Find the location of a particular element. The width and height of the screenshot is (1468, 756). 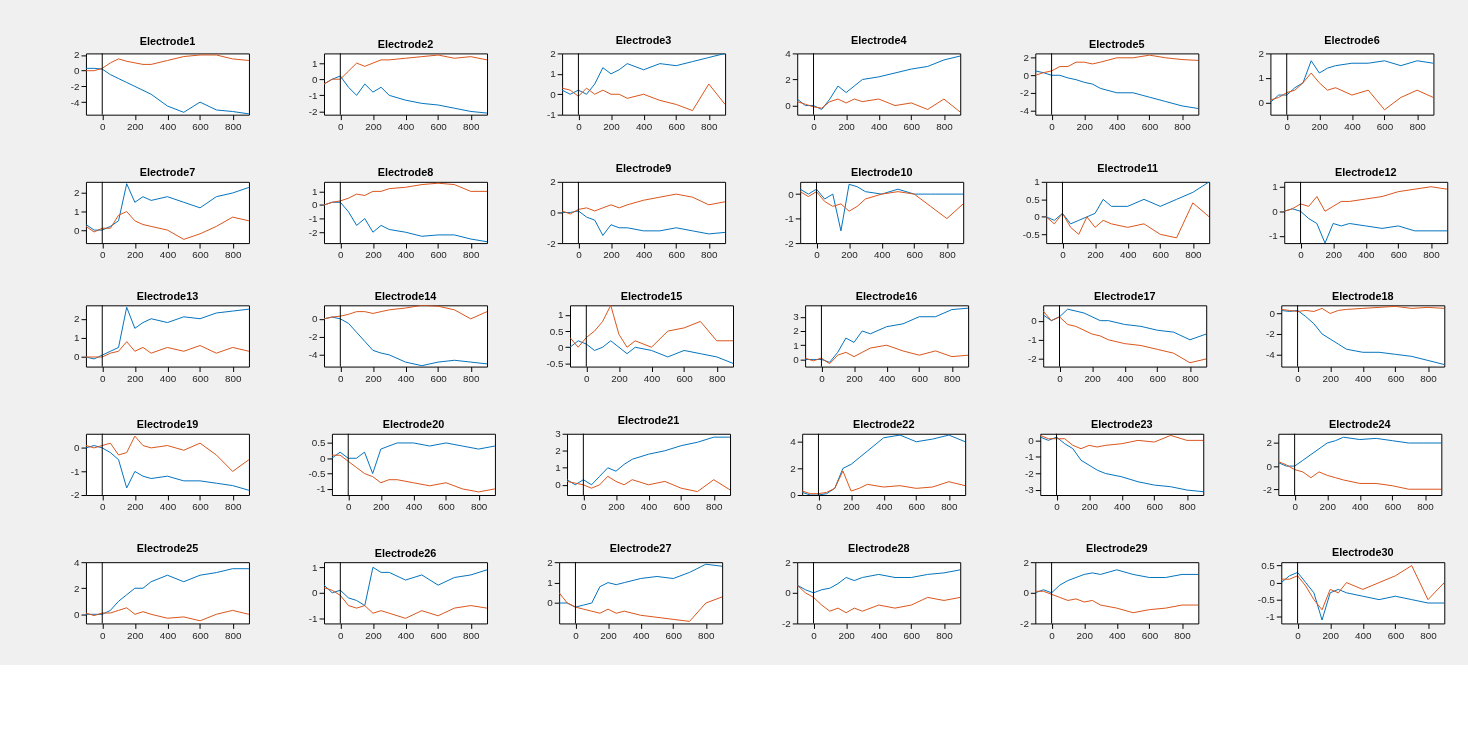

chart-title: Electrode16 is located at coordinates (886, 295).